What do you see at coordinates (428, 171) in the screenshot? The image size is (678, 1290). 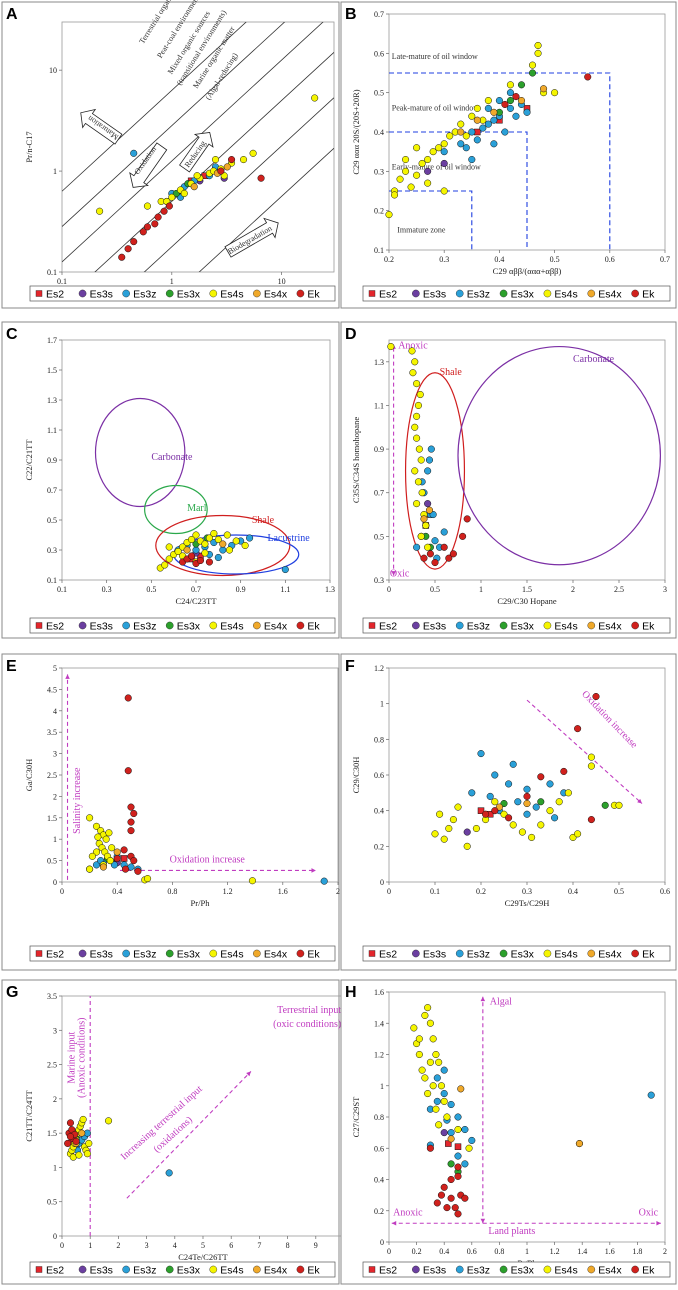 I see `data-point-es3s` at bounding box center [428, 171].